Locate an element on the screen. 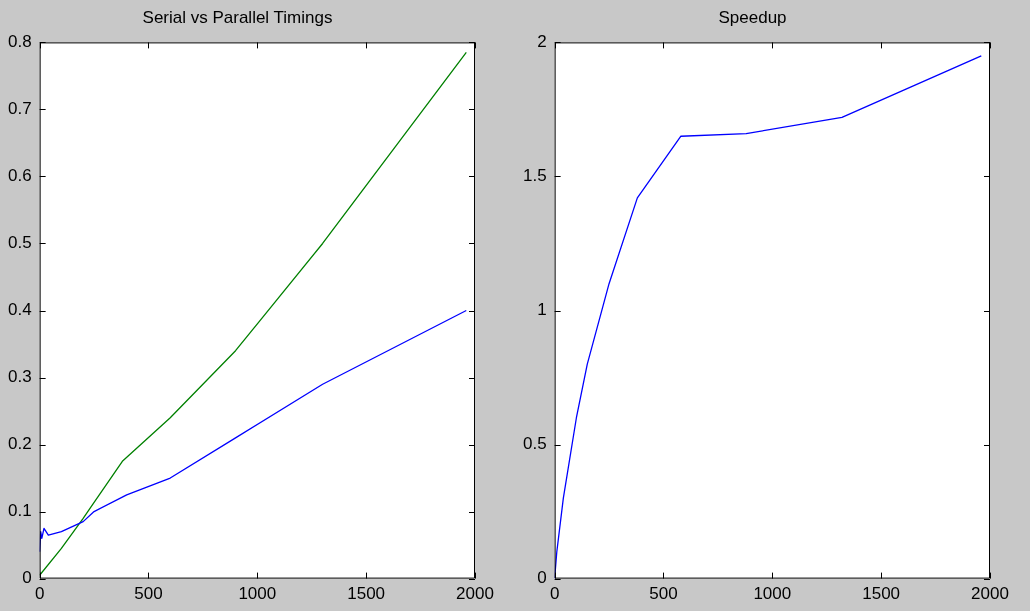  y-tick-label: 0.2 is located at coordinates (19, 444).